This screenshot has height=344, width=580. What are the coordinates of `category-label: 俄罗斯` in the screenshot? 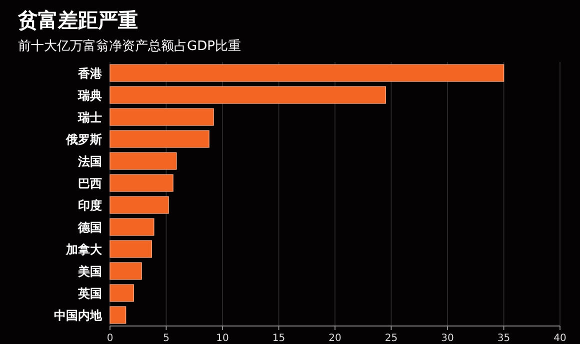 It's located at (84, 139).